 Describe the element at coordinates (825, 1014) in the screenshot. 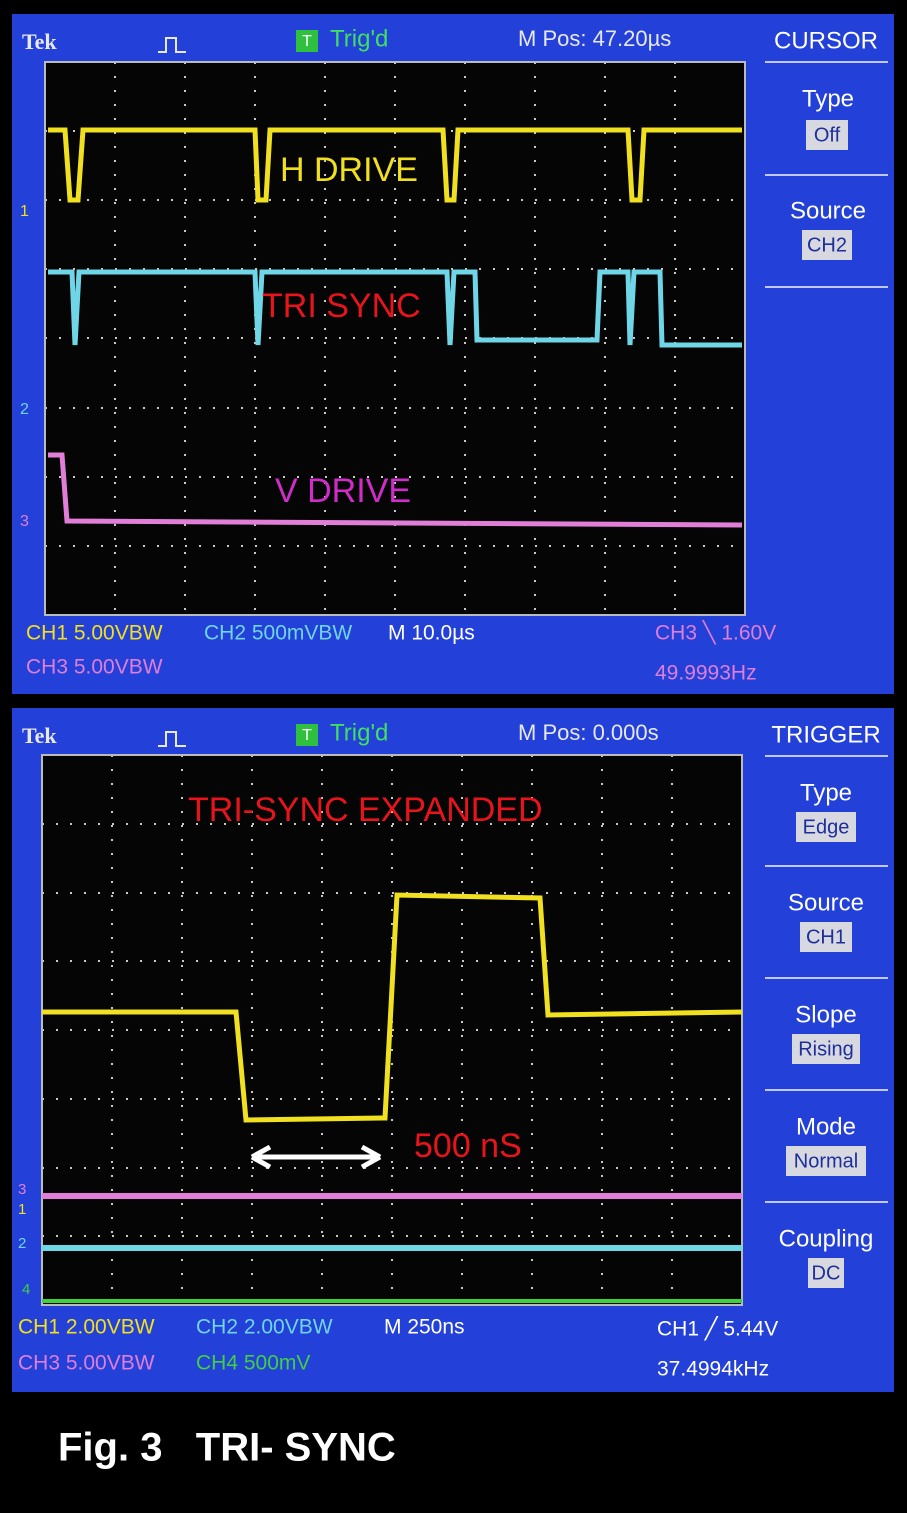

I see `menu-label: Slope` at that location.